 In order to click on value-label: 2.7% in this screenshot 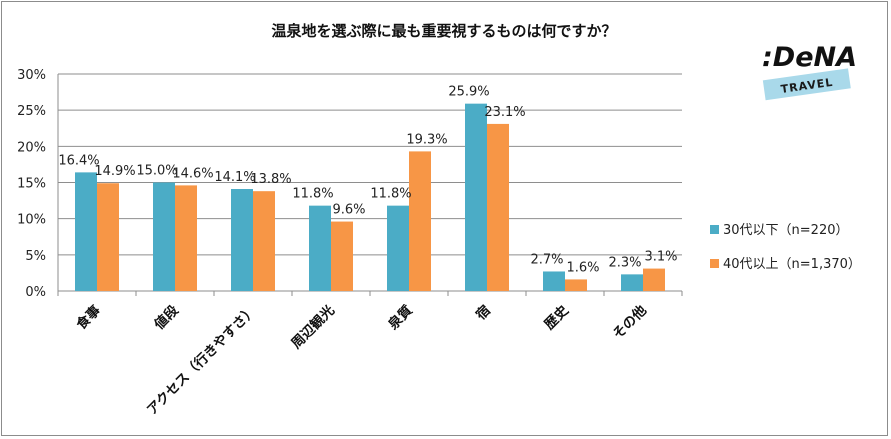, I will do `click(546, 259)`.